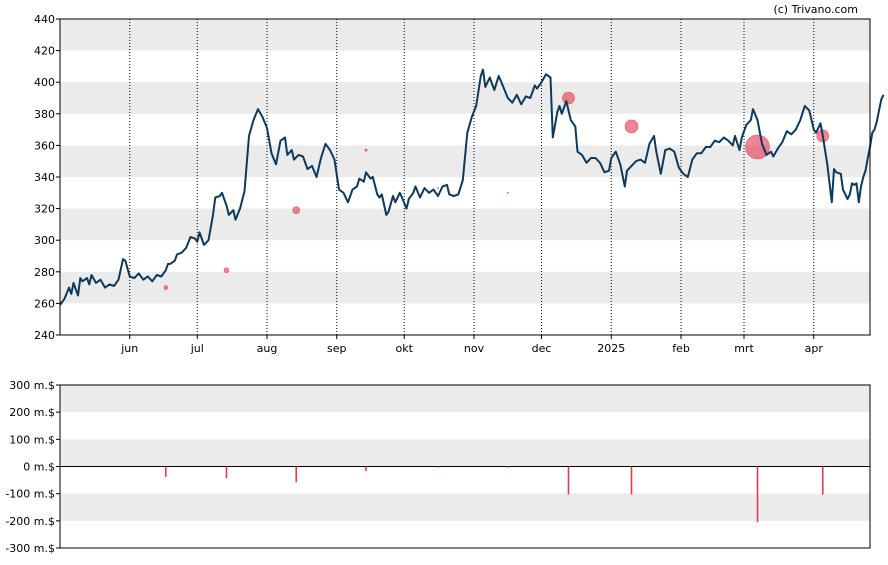 The height and width of the screenshot is (565, 888). Describe the element at coordinates (814, 348) in the screenshot. I see `x-tick-label: apr` at that location.